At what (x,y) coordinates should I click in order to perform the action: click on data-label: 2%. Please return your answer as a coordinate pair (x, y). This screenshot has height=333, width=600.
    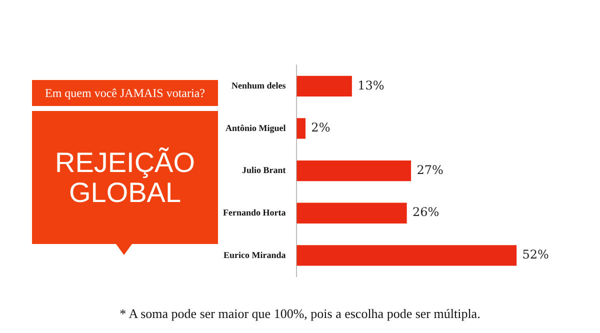
    Looking at the image, I should click on (320, 127).